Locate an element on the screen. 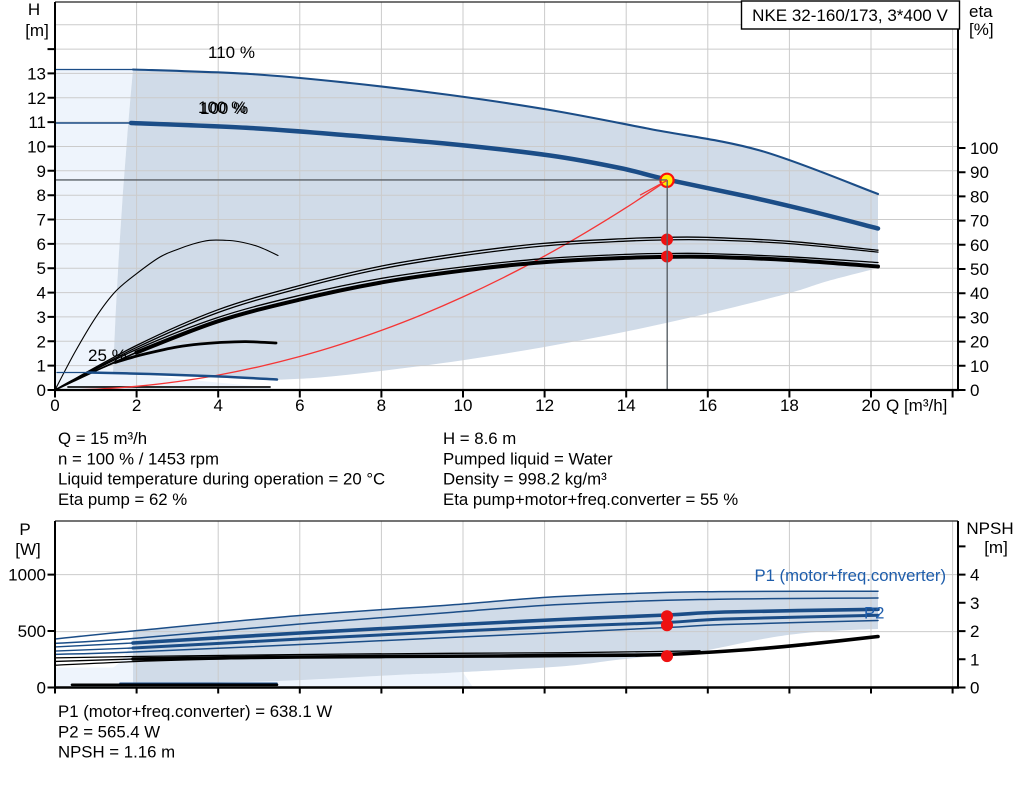 The image size is (1024, 786). svg-text: 110 % is located at coordinates (231, 52).